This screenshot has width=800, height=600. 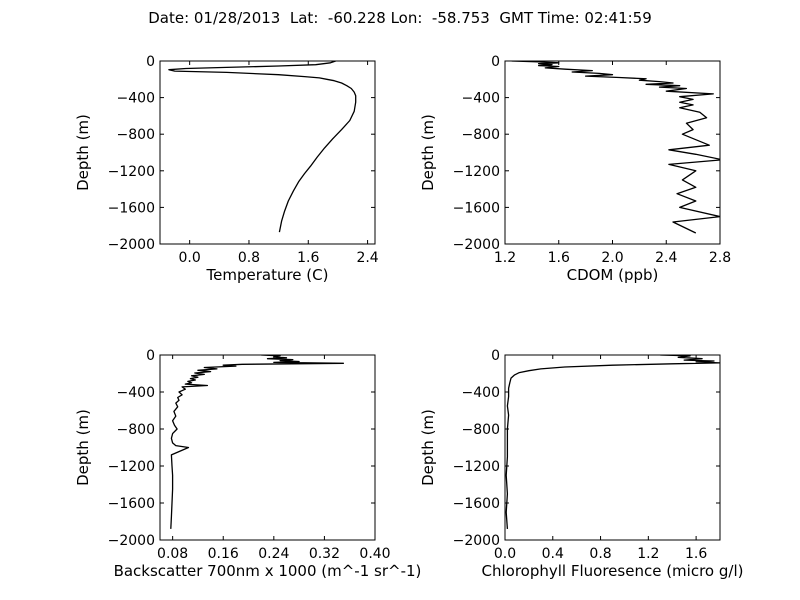 I want to click on cdom-xtick-label: 1.2, so click(x=505, y=258).